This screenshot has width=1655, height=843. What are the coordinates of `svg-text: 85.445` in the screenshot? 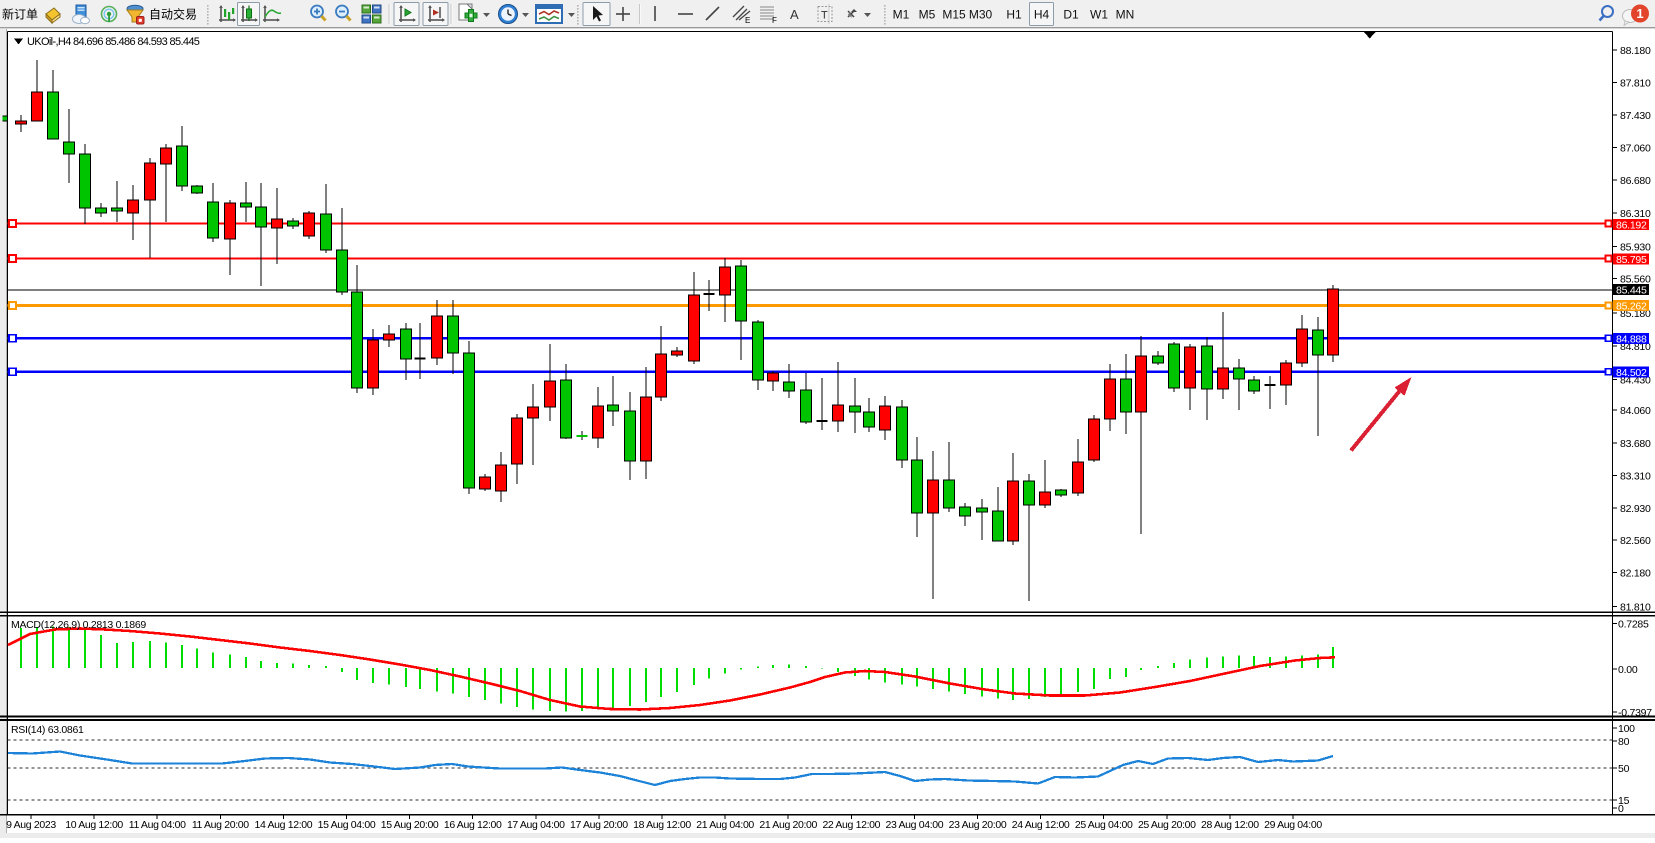 It's located at (1631, 291).